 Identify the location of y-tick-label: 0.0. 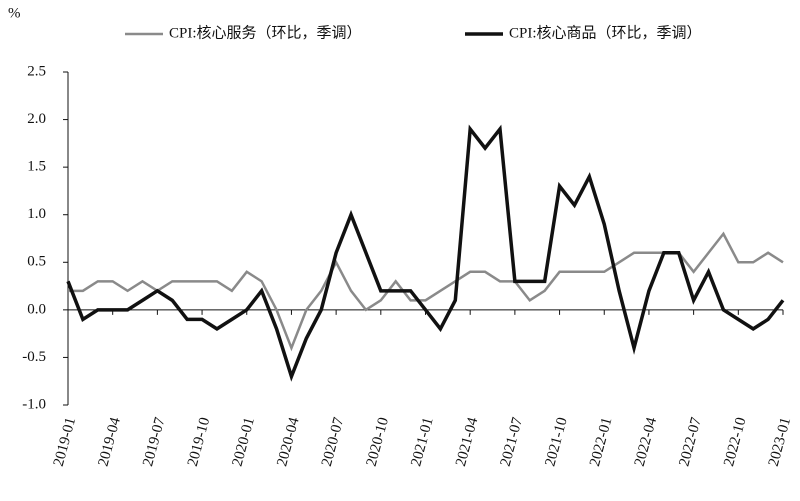
(36, 309).